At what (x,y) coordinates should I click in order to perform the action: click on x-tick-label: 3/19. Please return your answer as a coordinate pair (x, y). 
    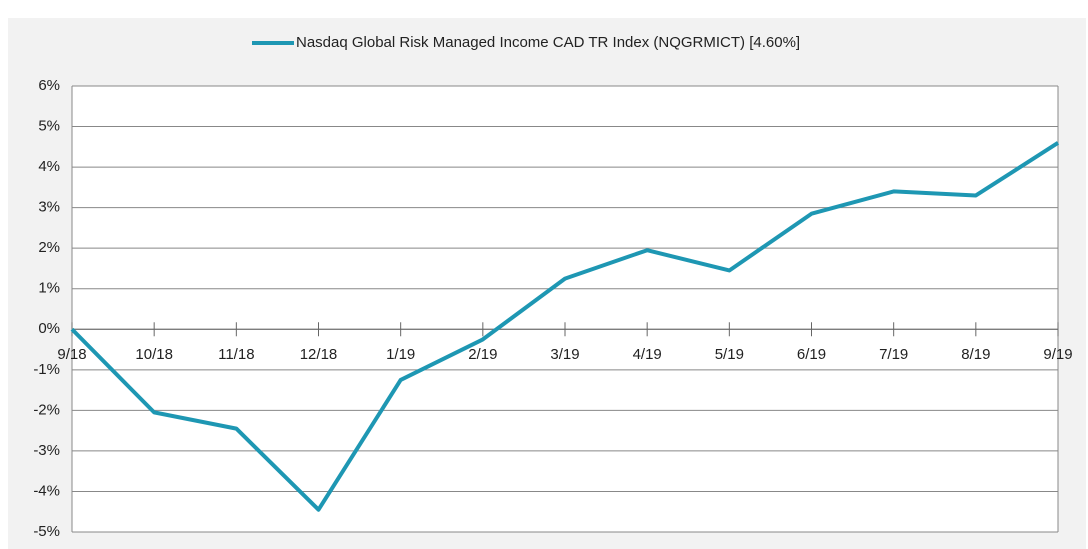
    Looking at the image, I should click on (564, 354).